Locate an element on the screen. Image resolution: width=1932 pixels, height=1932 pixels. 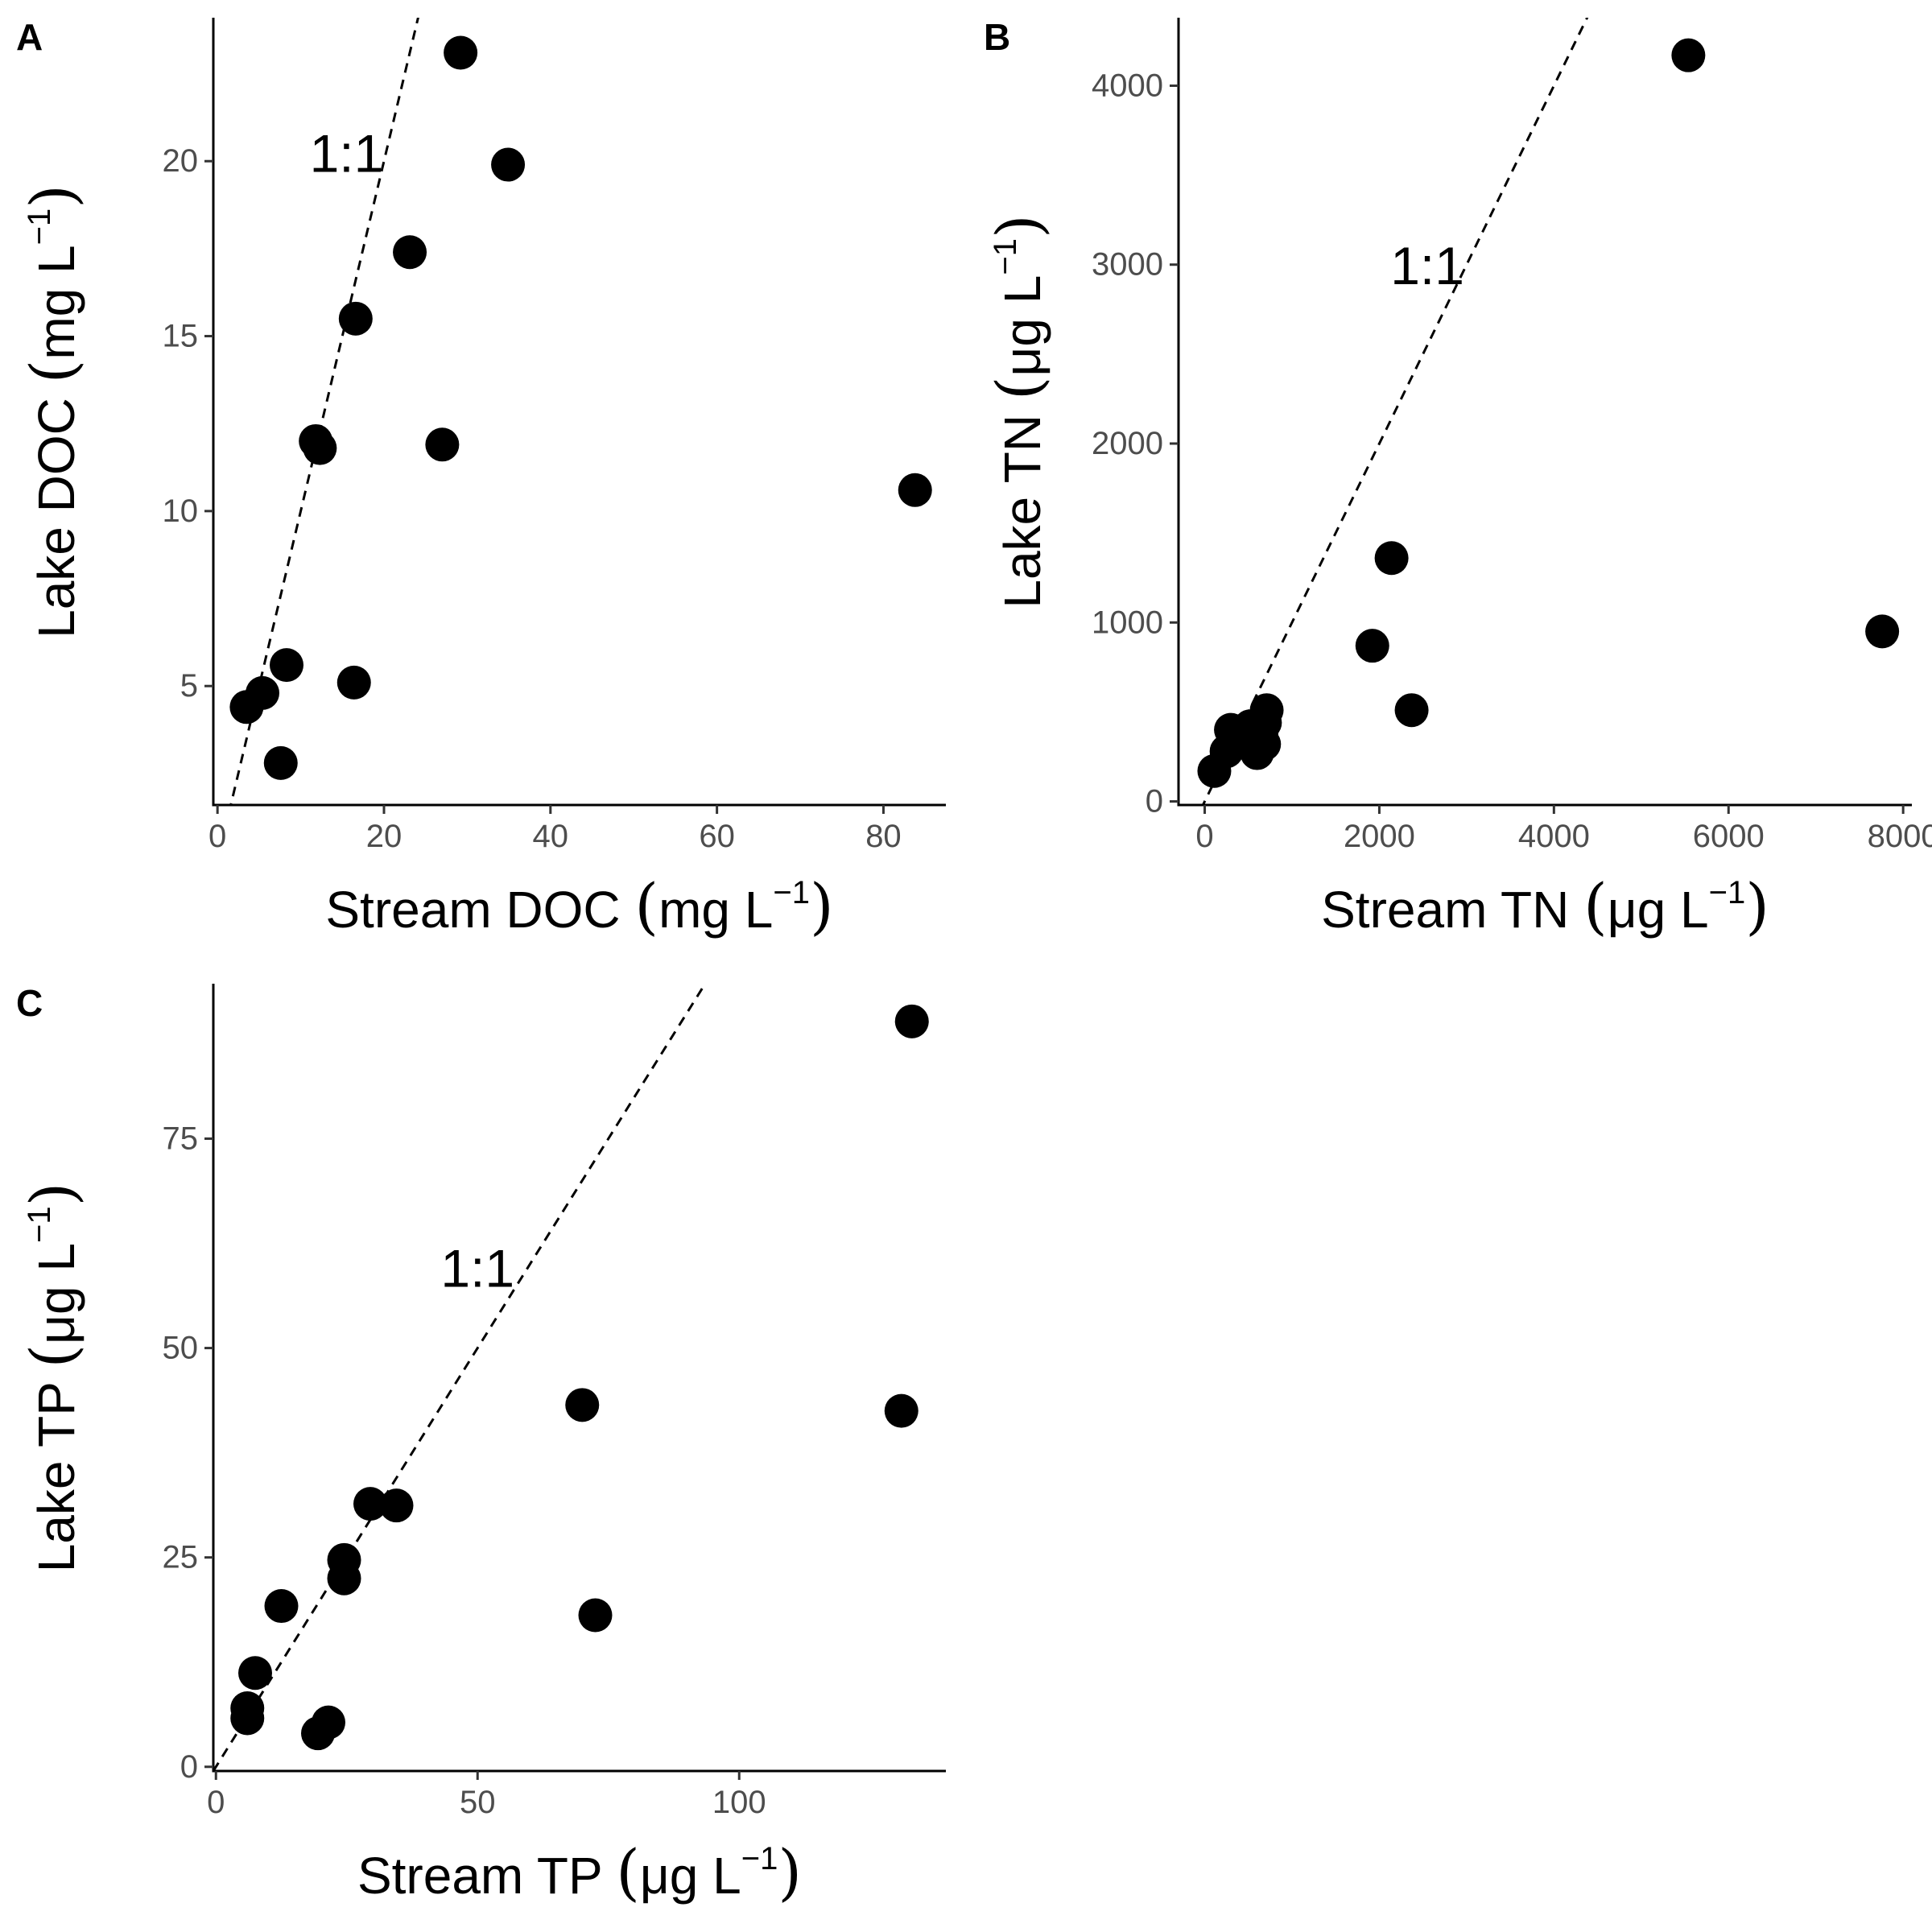
y-tick-label: 25 is located at coordinates (181, 1557).